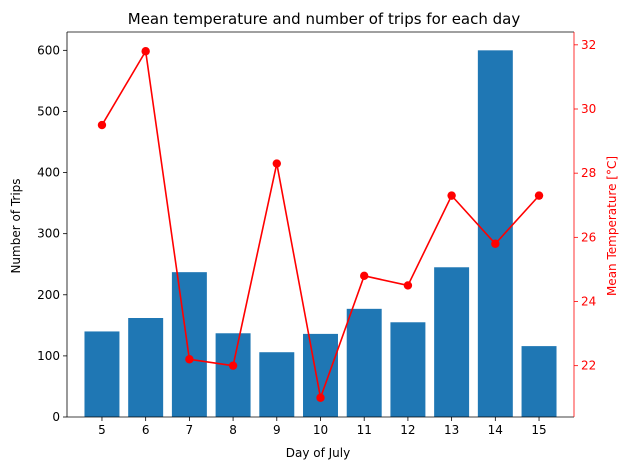 This screenshot has width=630, height=470. What do you see at coordinates (233, 430) in the screenshot?
I see `x-tick-label: 8` at bounding box center [233, 430].